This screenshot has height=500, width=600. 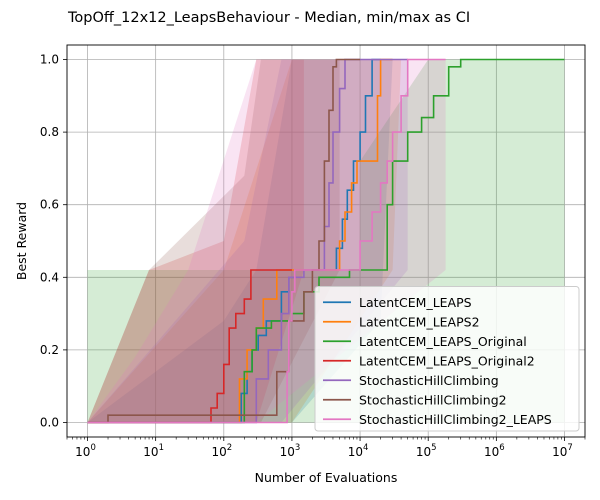 I want to click on y-axis-label: Best Reward, so click(x=21, y=241).